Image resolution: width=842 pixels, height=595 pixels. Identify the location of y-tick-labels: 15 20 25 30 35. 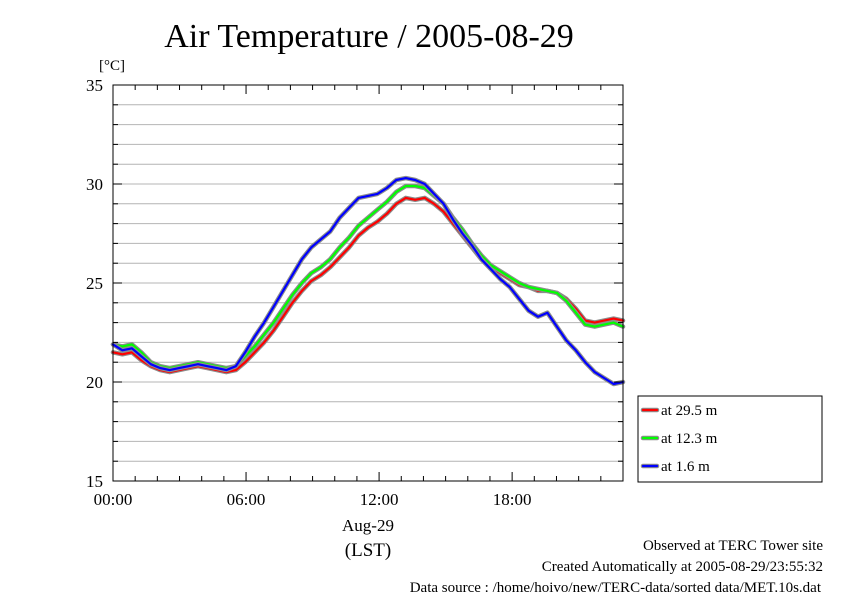
(94, 283).